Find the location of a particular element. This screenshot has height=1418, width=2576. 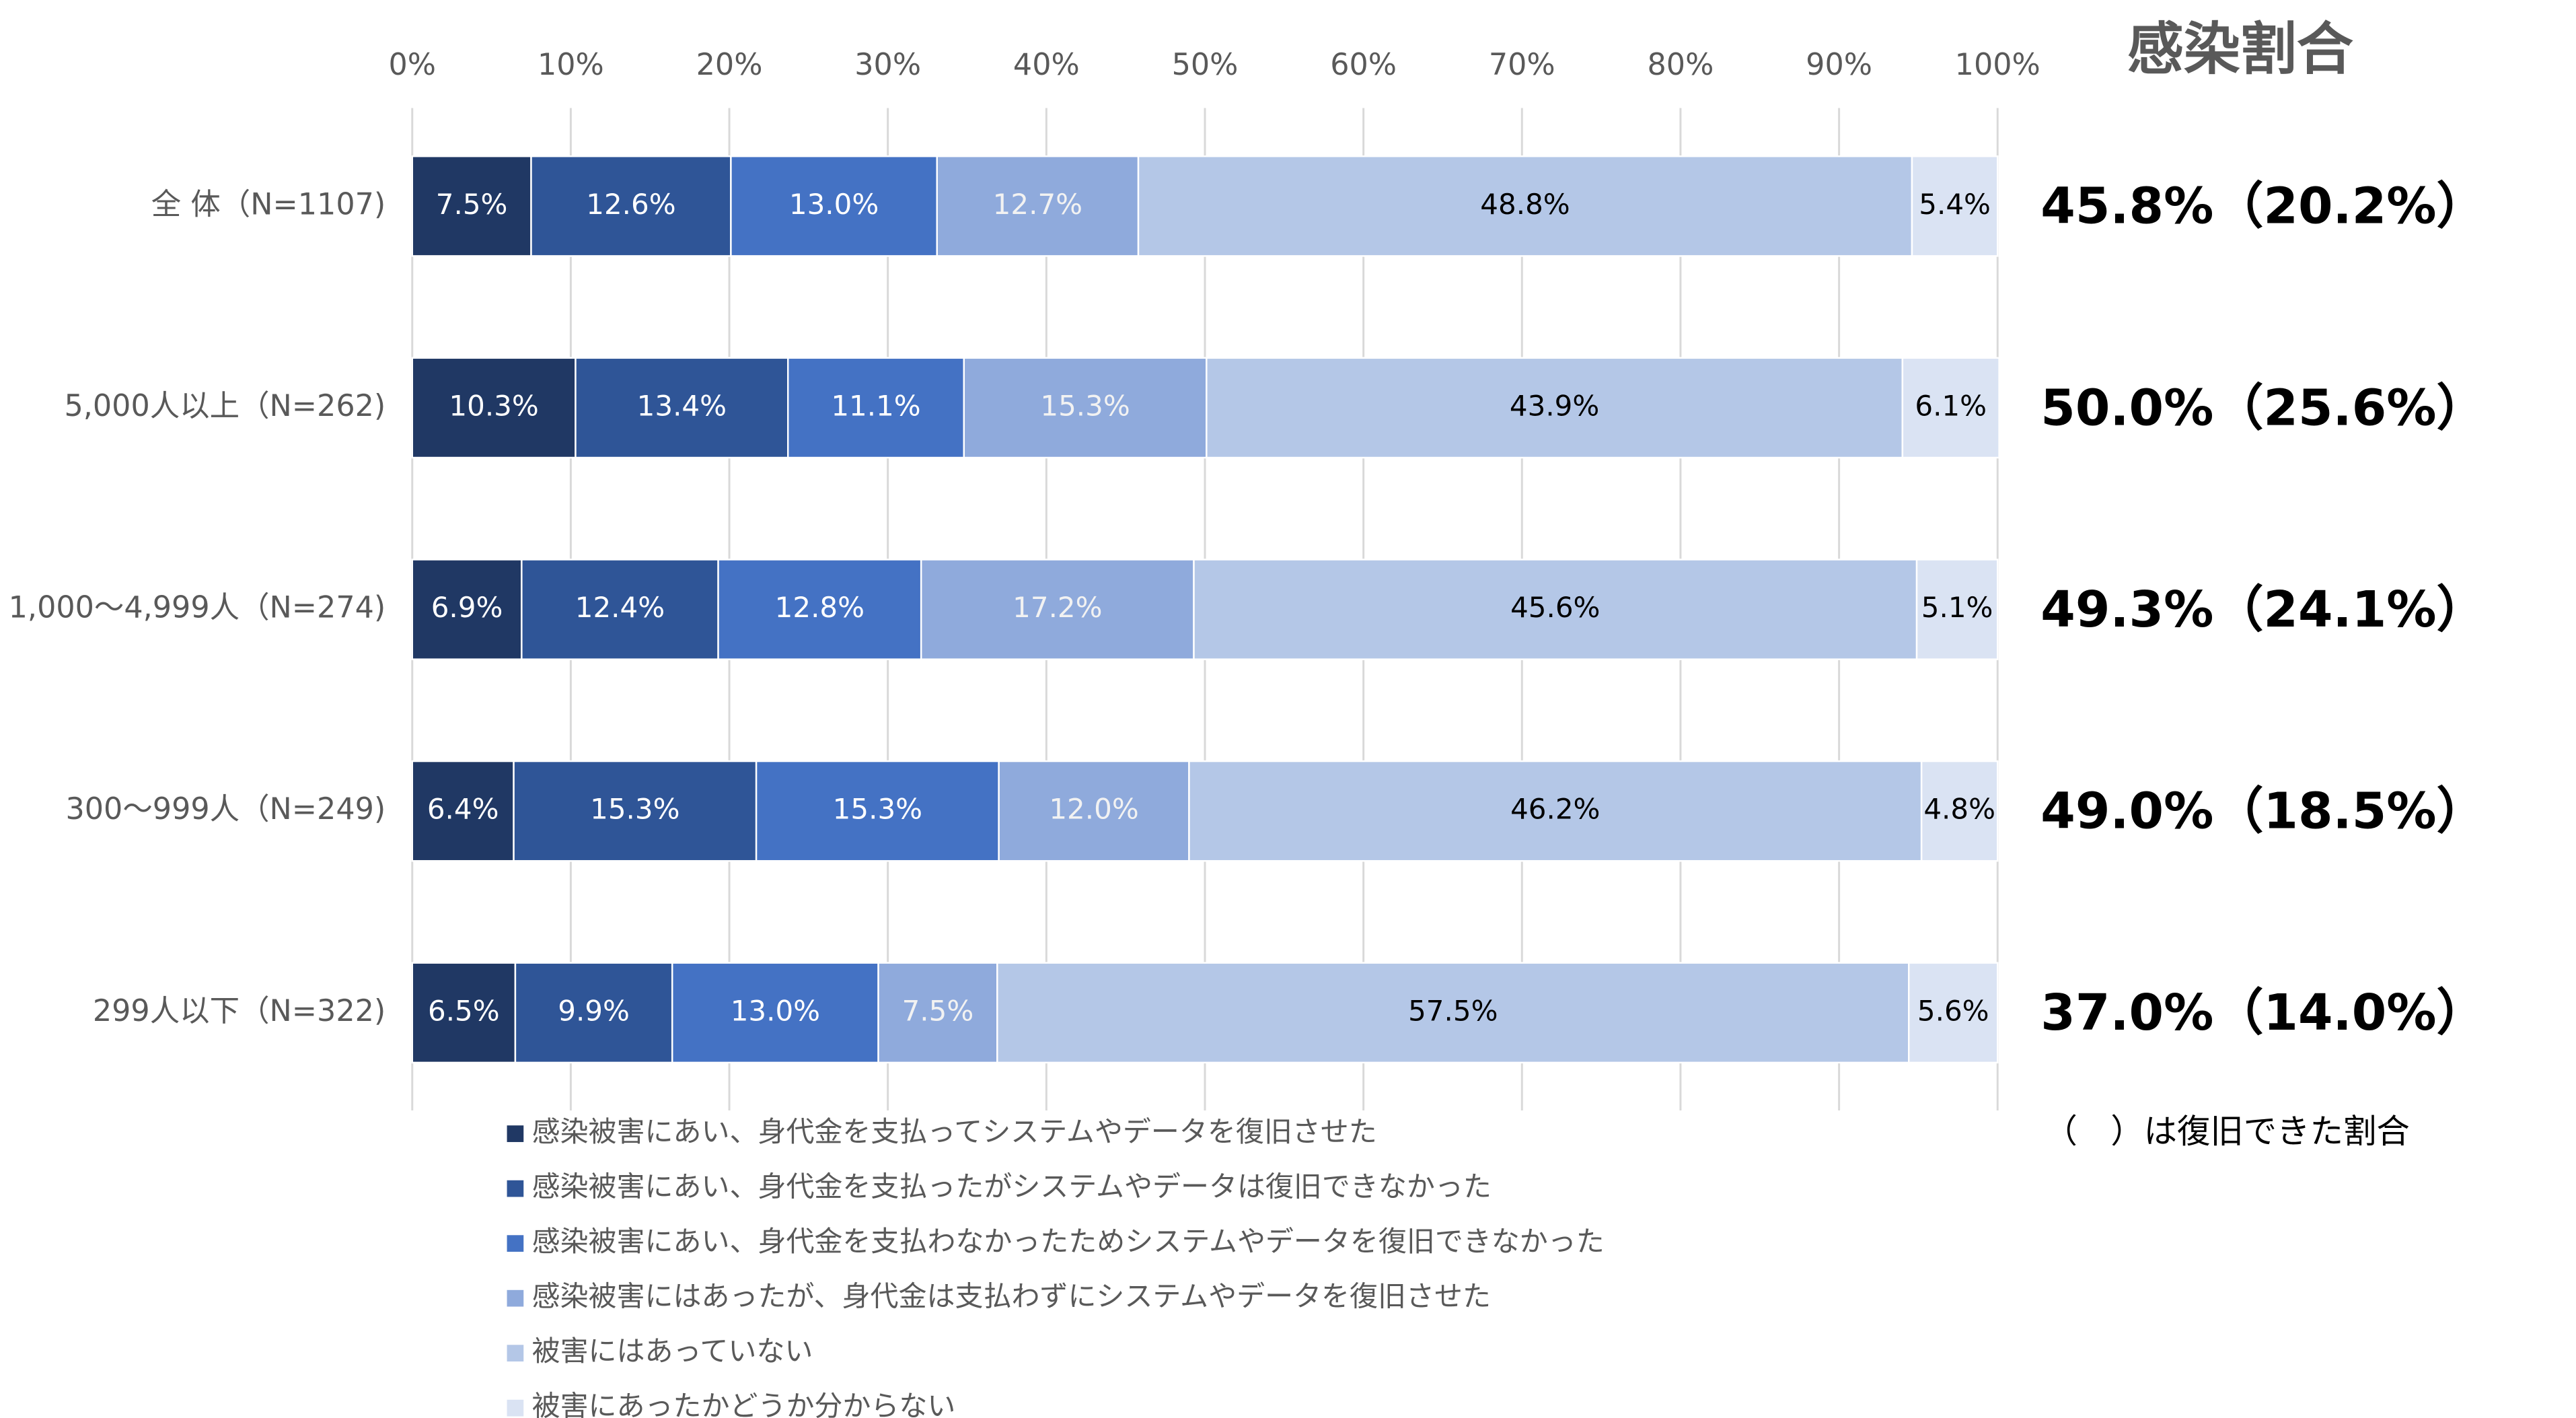

category-label: 全 体（N=1107) is located at coordinates (268, 204).